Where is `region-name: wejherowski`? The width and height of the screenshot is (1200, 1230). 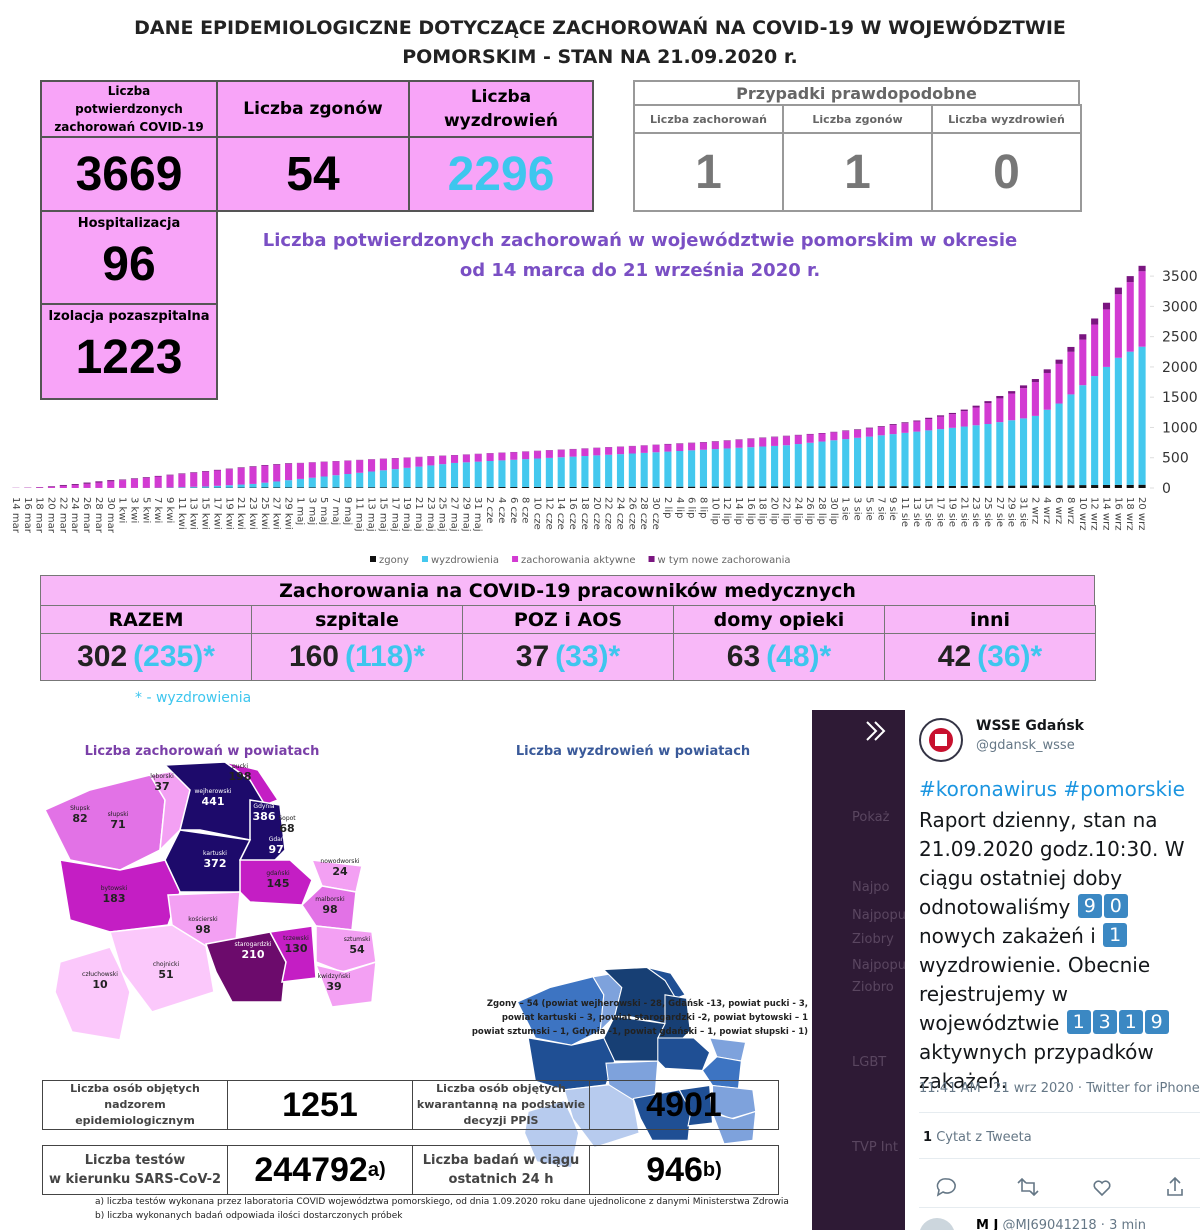
region-name: wejherowski is located at coordinates (213, 791).